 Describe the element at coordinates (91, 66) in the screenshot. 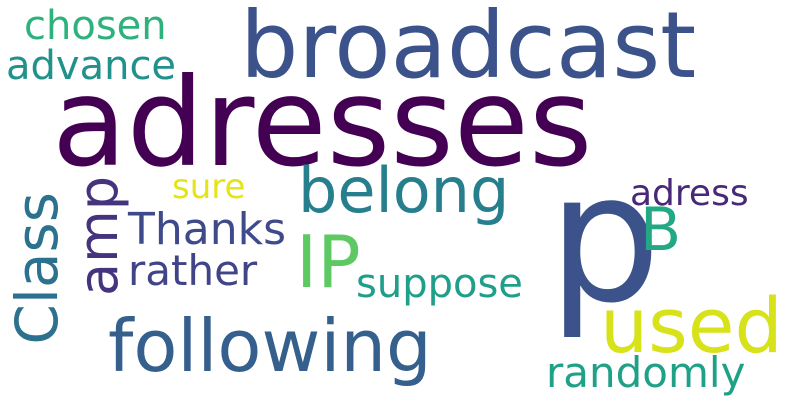

I see `word-advance: advance` at that location.